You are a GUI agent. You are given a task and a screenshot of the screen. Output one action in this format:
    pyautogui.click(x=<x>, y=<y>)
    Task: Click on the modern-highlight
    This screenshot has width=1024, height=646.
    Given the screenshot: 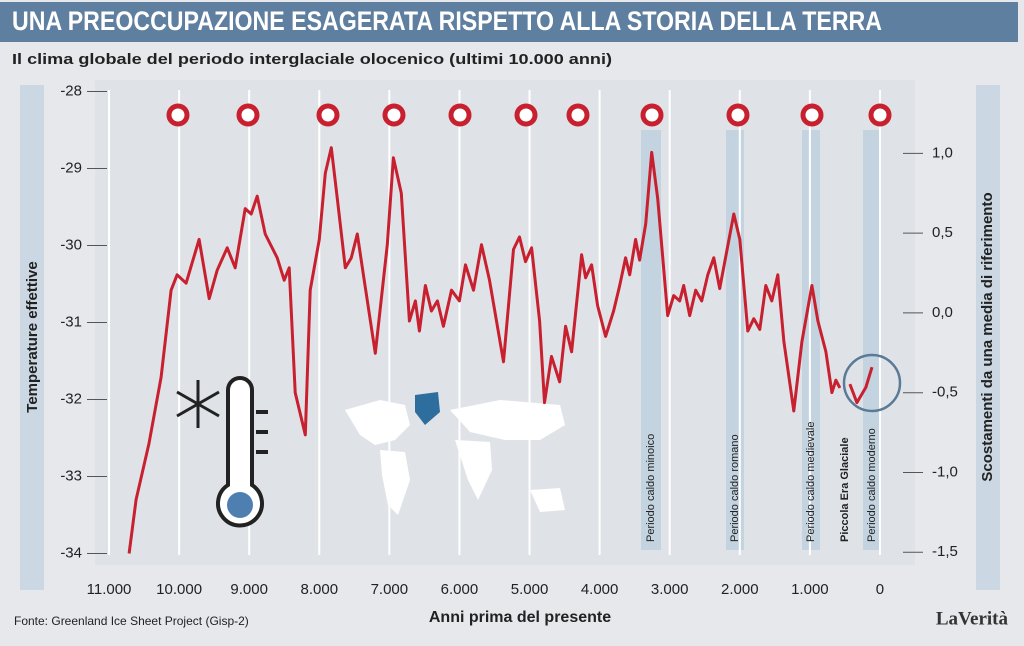 What is the action you would take?
    pyautogui.click(x=872, y=383)
    